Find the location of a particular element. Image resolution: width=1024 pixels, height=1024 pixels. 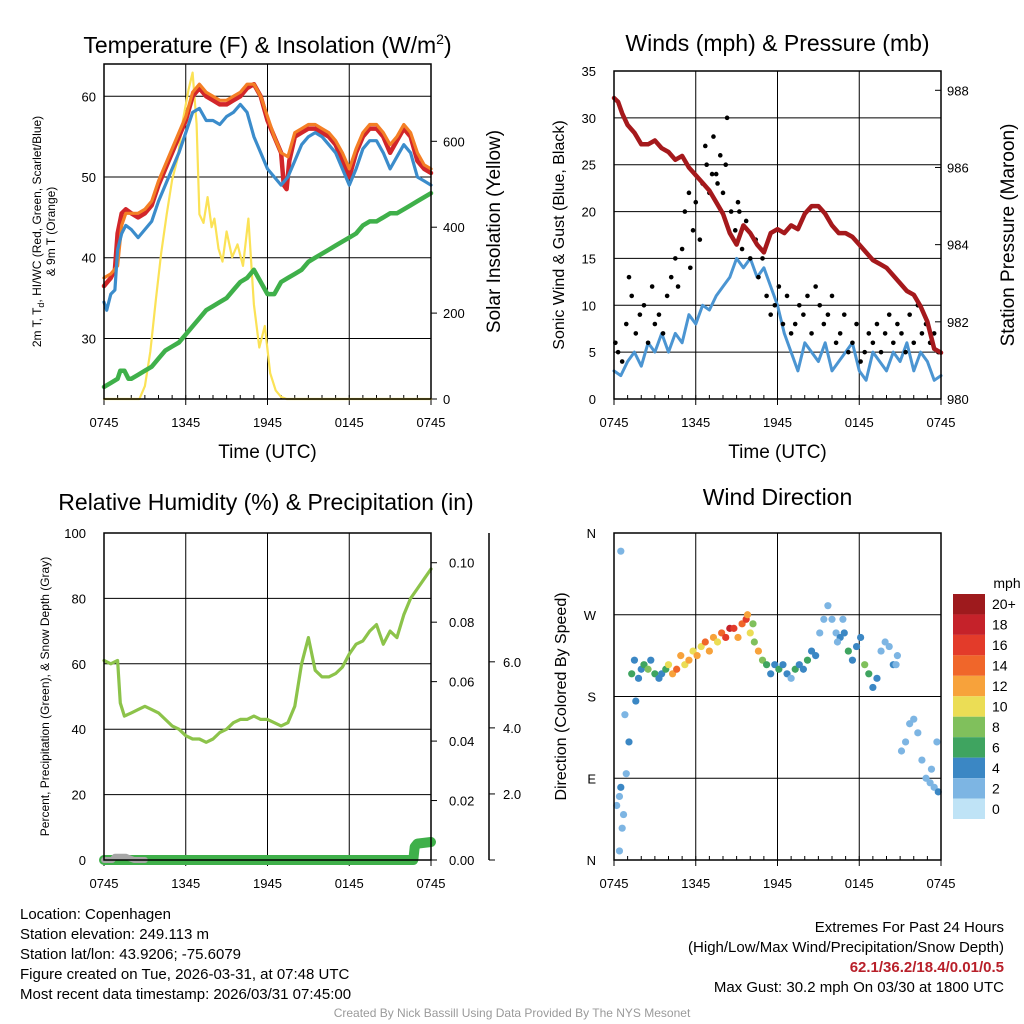

y-tick-label: N is located at coordinates (591, 533).